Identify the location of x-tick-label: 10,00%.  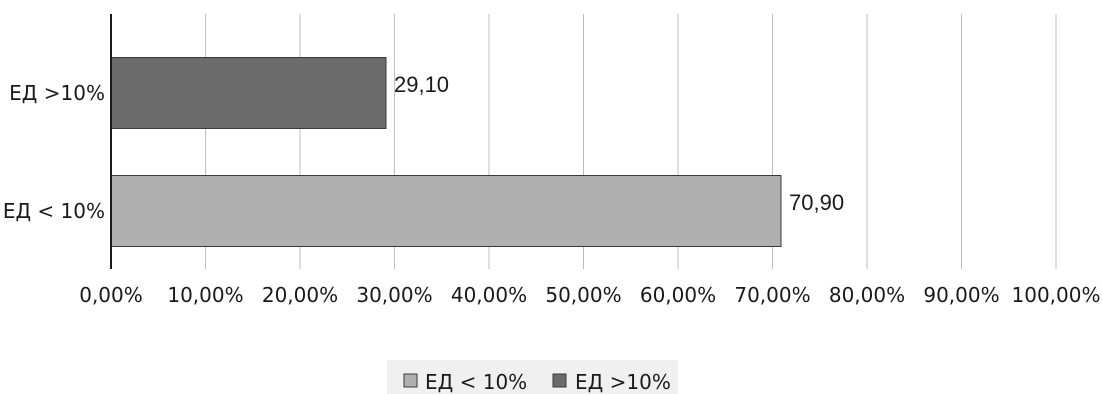
(205, 295).